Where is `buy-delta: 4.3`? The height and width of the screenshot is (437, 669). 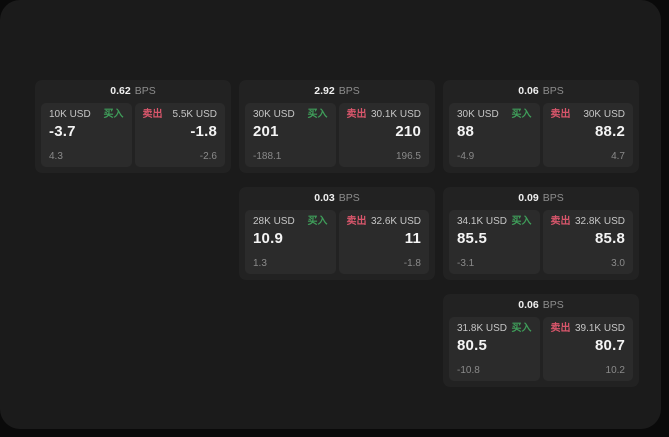 buy-delta: 4.3 is located at coordinates (56, 156).